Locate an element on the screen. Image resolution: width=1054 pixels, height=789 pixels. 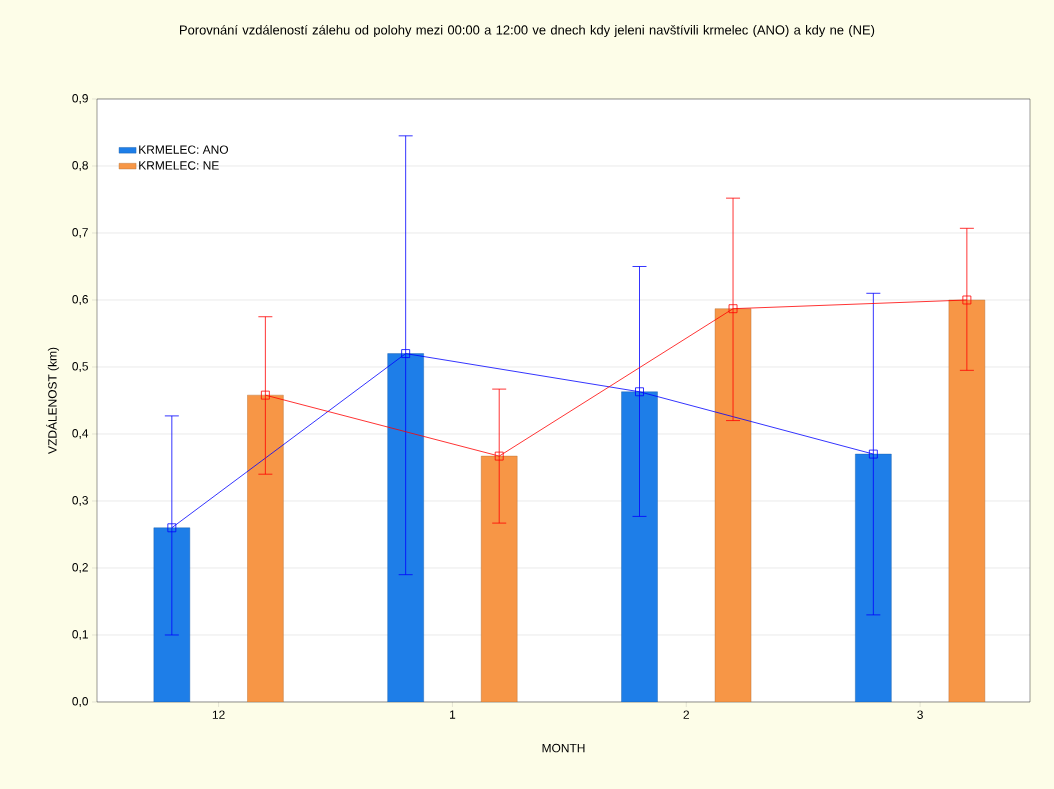
y-tick-label: 0,8 is located at coordinates (80, 166).